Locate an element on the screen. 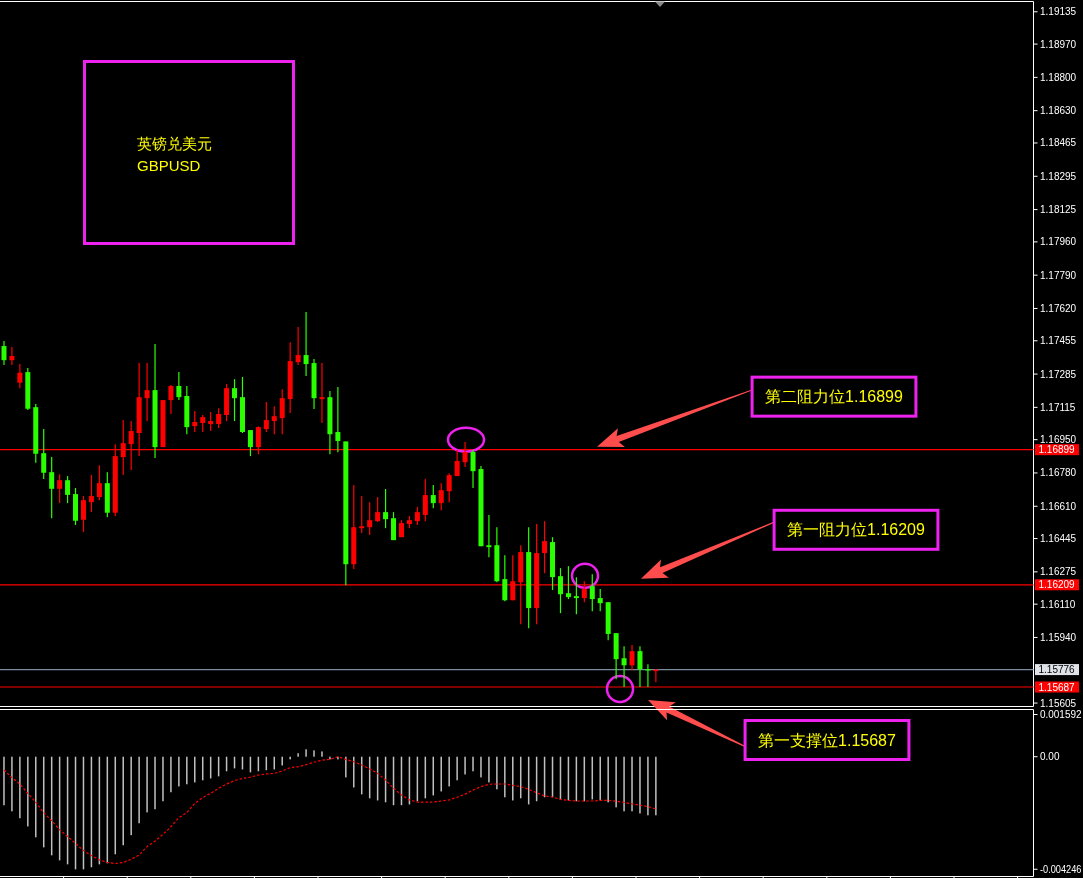 This screenshot has width=1083, height=878. y-tick-label: 0.001592 is located at coordinates (1061, 715).